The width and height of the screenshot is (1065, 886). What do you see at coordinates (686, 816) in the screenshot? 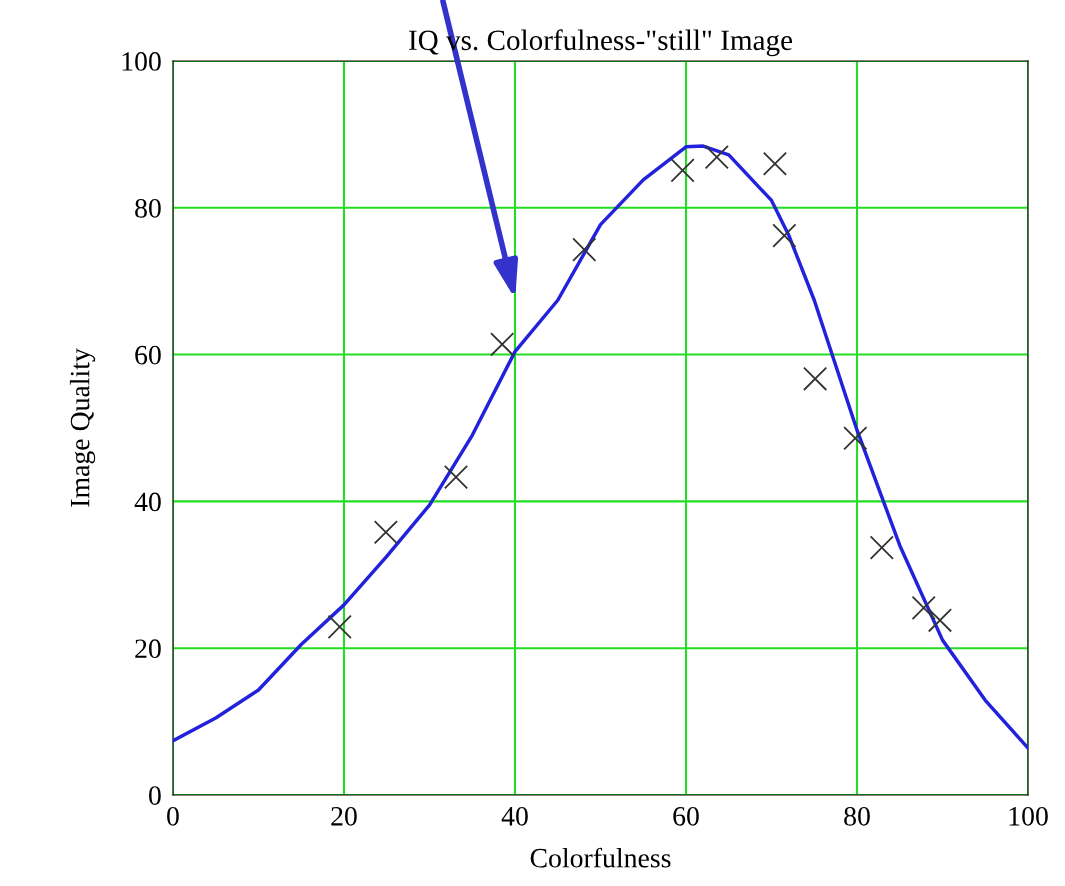
I see `x-tick-label: 60` at bounding box center [686, 816].